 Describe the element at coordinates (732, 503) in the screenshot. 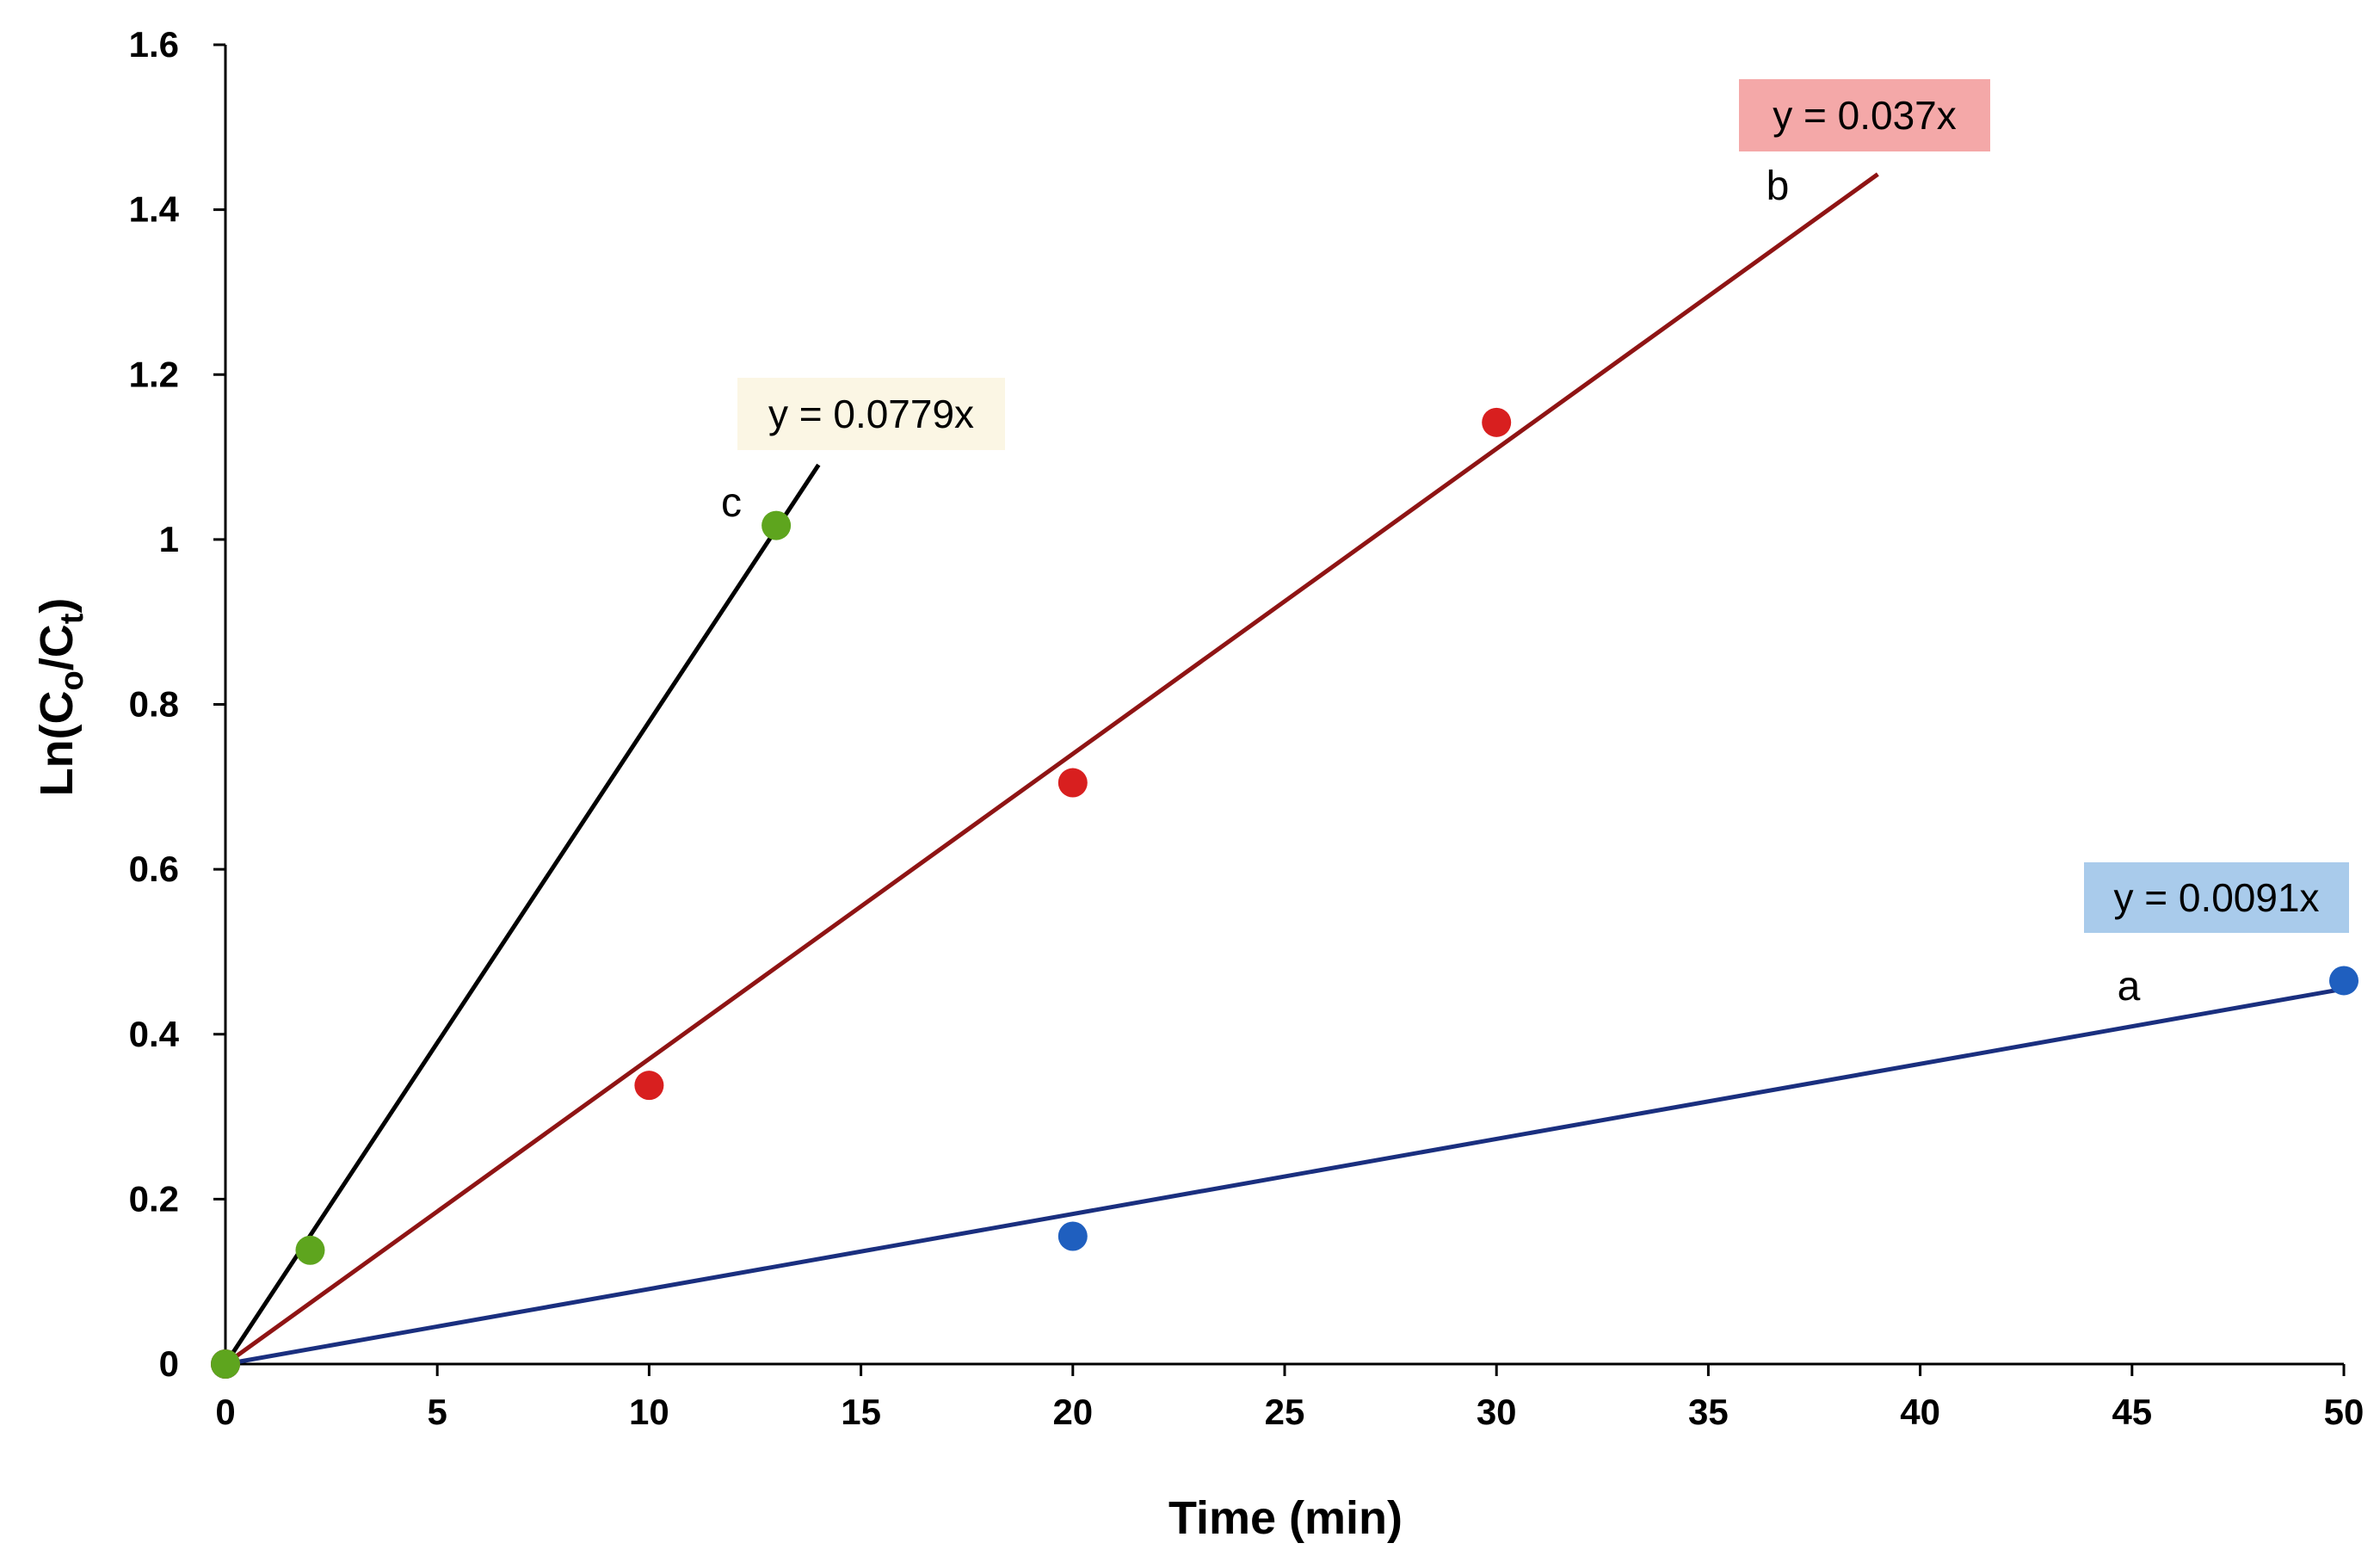

I see `series-label-c: c` at that location.